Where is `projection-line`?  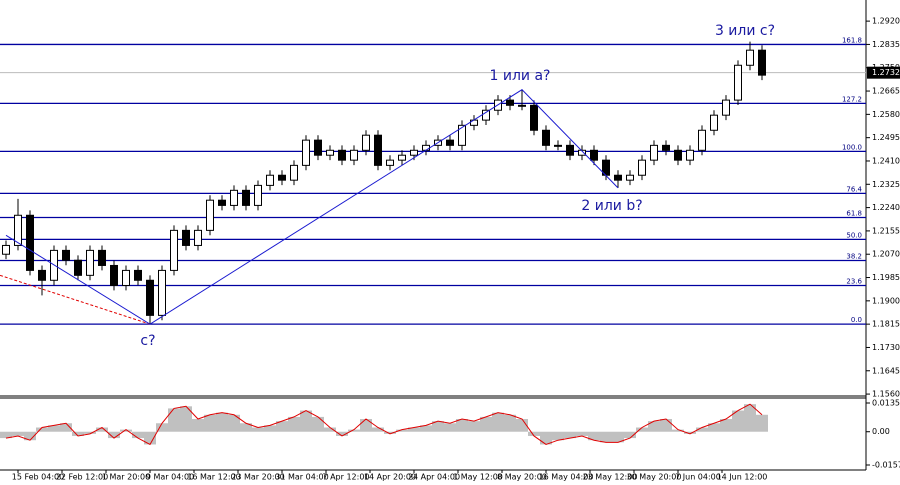 projection-line is located at coordinates (75, 299).